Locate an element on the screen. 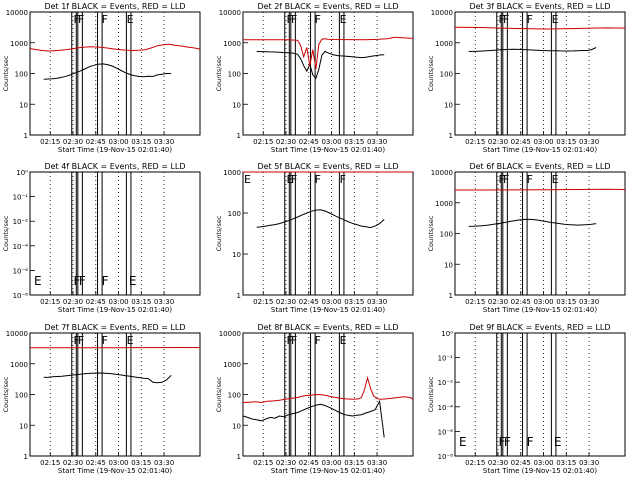  panel-title: Det 3f BLACK = Events, RED = LLD is located at coordinates (539, 6).